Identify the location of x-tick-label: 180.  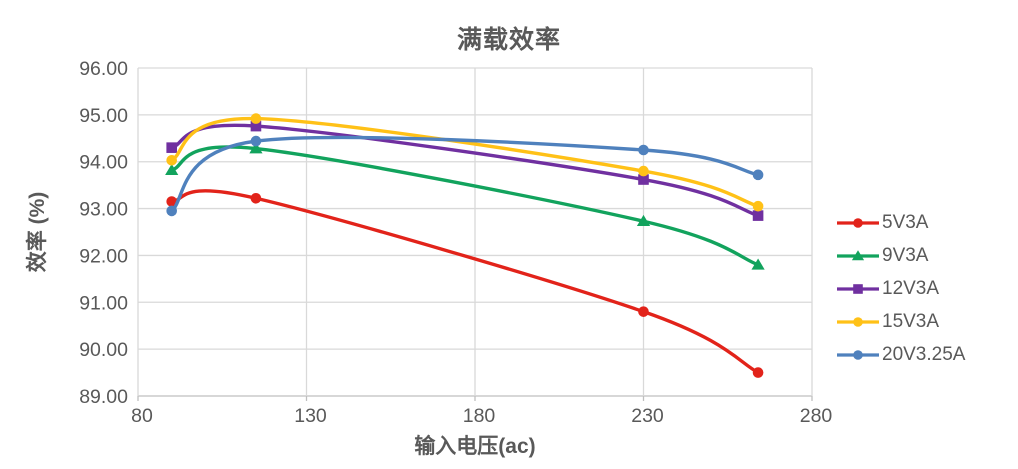
(479, 416).